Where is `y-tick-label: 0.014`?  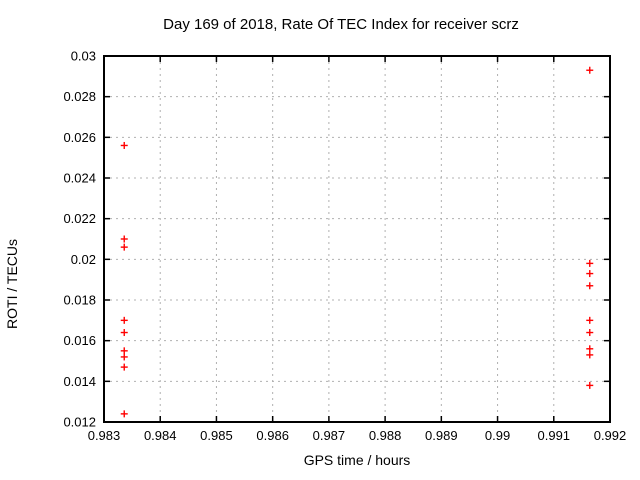 y-tick-label: 0.014 is located at coordinates (79, 381).